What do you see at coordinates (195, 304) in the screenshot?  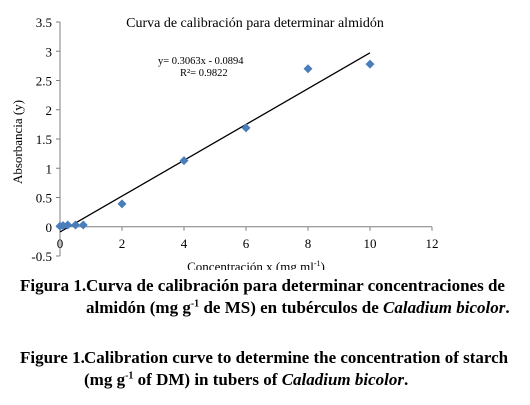 I see `caption-es-sup: -1` at bounding box center [195, 304].